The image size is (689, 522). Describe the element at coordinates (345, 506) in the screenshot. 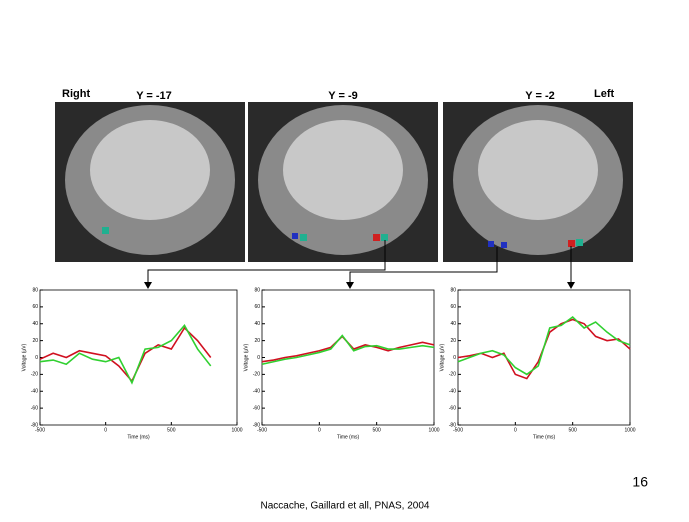

I see `citation: Naccache, Gaillard et all, PNAS, 2004` at that location.